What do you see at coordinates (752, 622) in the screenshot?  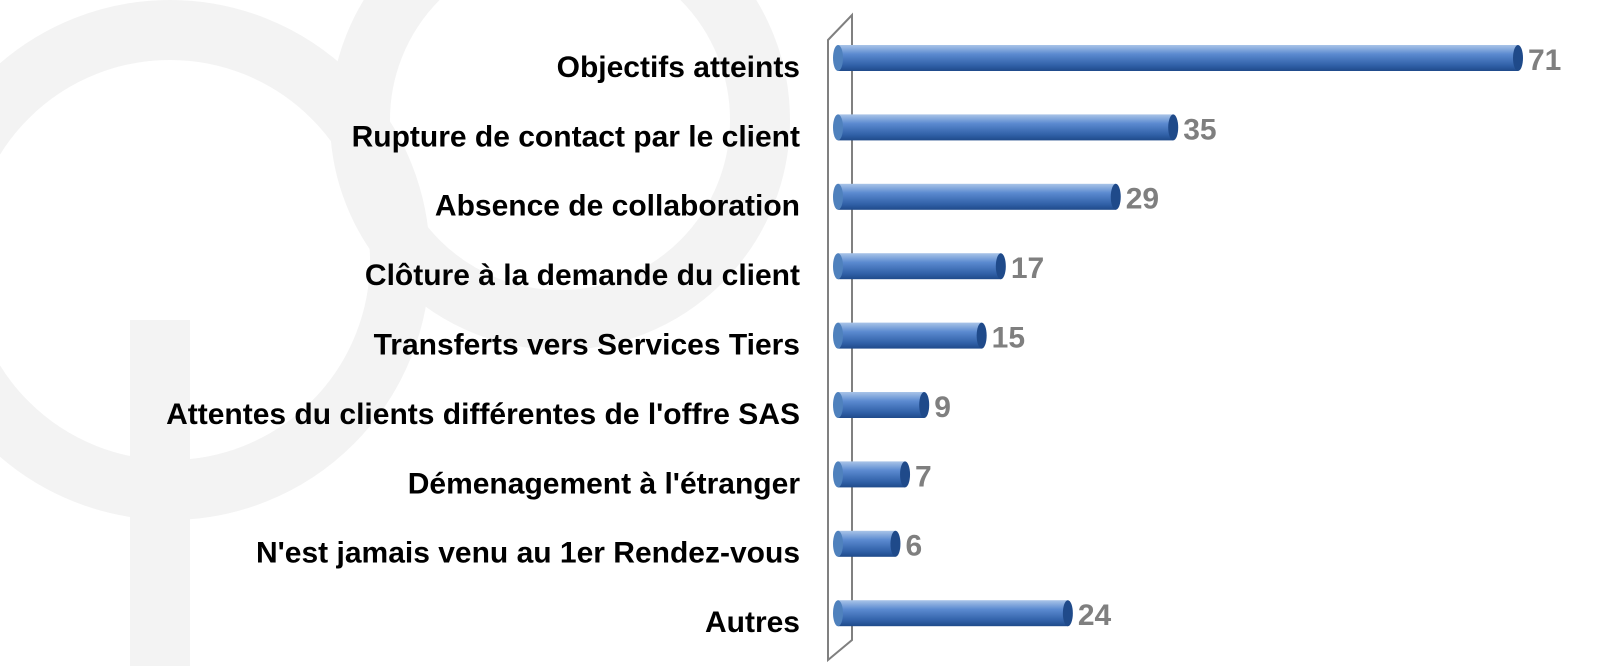 I see `category-label: Autres` at bounding box center [752, 622].